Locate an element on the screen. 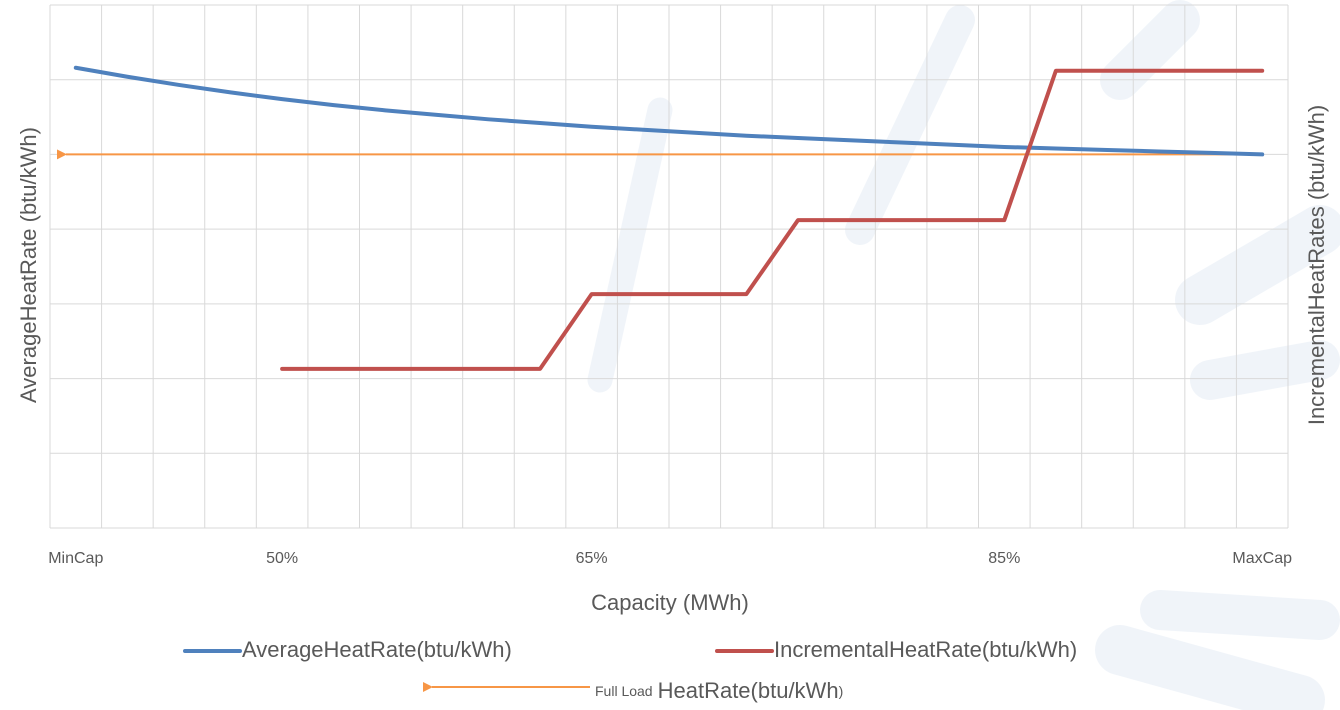 The image size is (1340, 710). x-tick-label: MaxCap is located at coordinates (1262, 558).